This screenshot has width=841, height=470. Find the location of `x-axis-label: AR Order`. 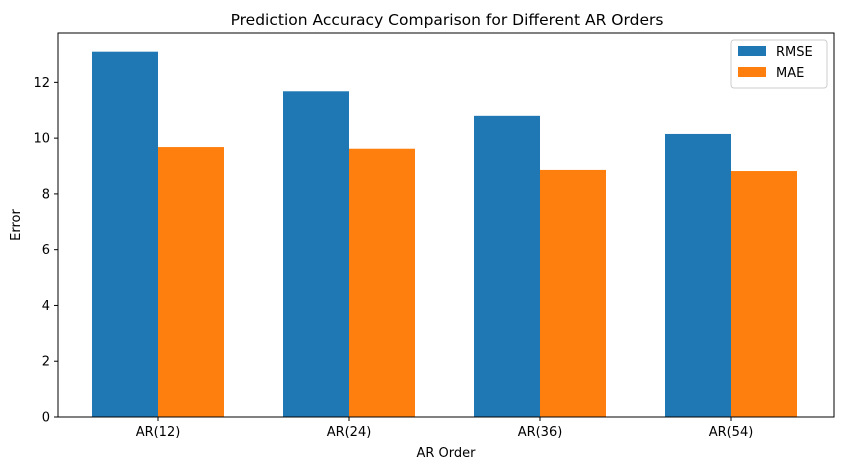

x-axis-label: AR Order is located at coordinates (446, 453).